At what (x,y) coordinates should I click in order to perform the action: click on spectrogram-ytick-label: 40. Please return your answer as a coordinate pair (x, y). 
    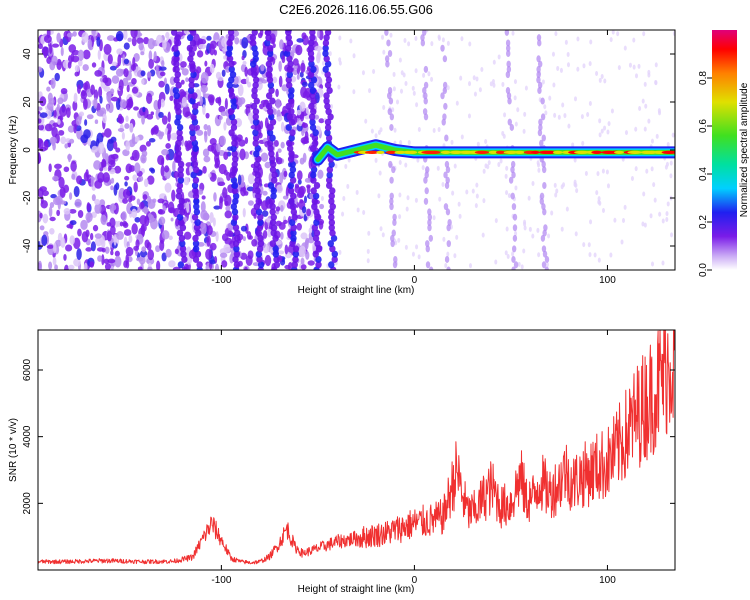
    Looking at the image, I should click on (27, 54).